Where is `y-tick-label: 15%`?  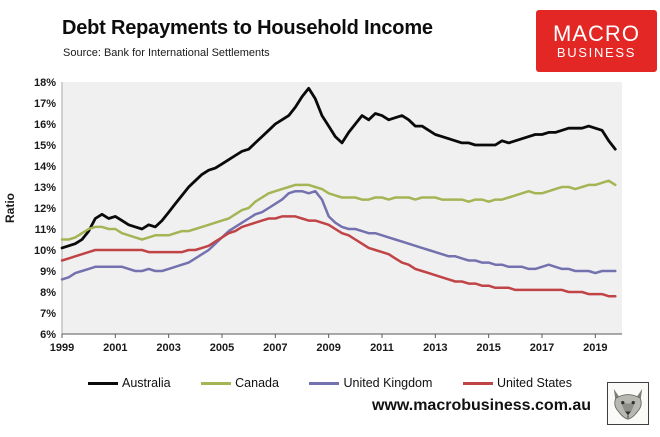
y-tick-label: 15% is located at coordinates (45, 146).